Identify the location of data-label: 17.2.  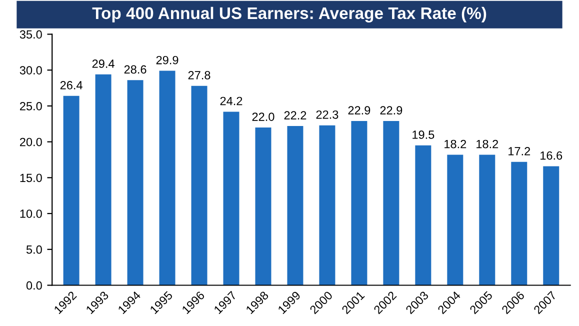
(519, 151).